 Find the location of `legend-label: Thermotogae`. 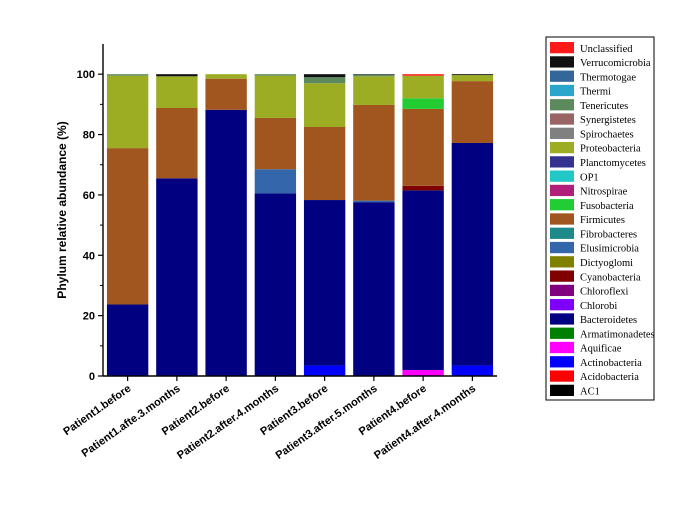

legend-label: Thermotogae is located at coordinates (608, 77).